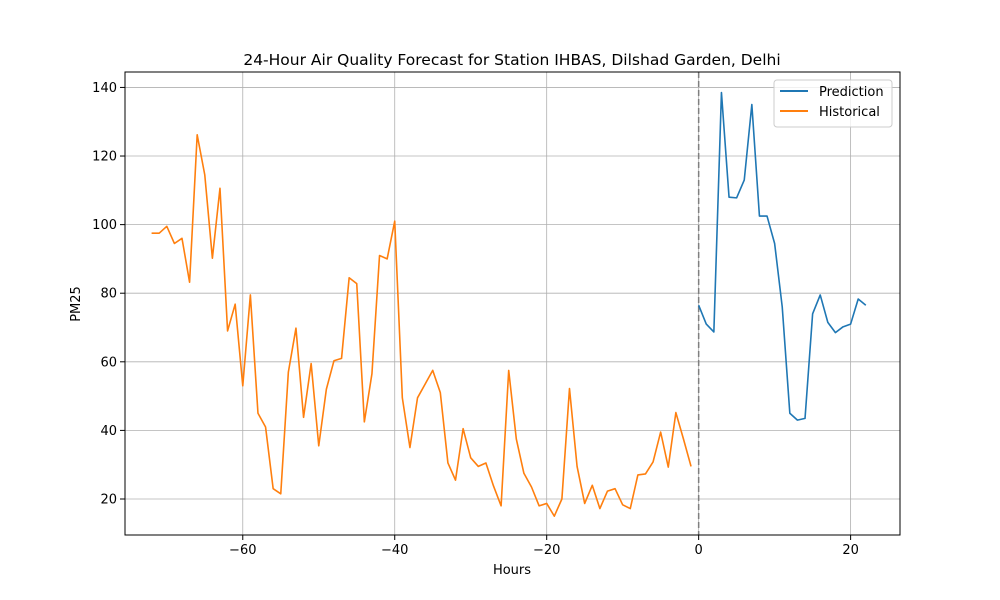 The width and height of the screenshot is (1000, 600). Describe the element at coordinates (699, 550) in the screenshot. I see `x-tick-label: 0` at that location.